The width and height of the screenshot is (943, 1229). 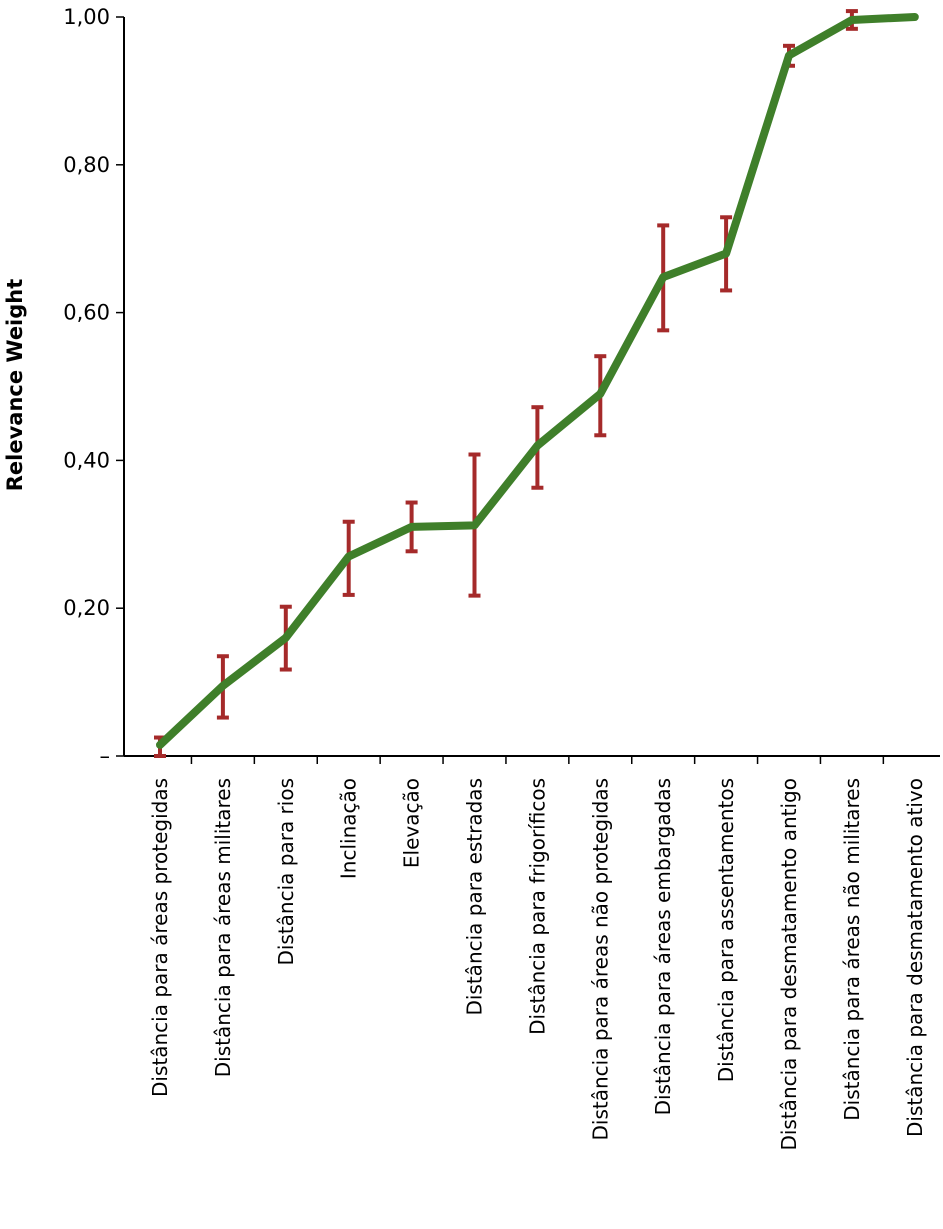 I want to click on y-tick-label: 0,20, so click(x=86, y=608).